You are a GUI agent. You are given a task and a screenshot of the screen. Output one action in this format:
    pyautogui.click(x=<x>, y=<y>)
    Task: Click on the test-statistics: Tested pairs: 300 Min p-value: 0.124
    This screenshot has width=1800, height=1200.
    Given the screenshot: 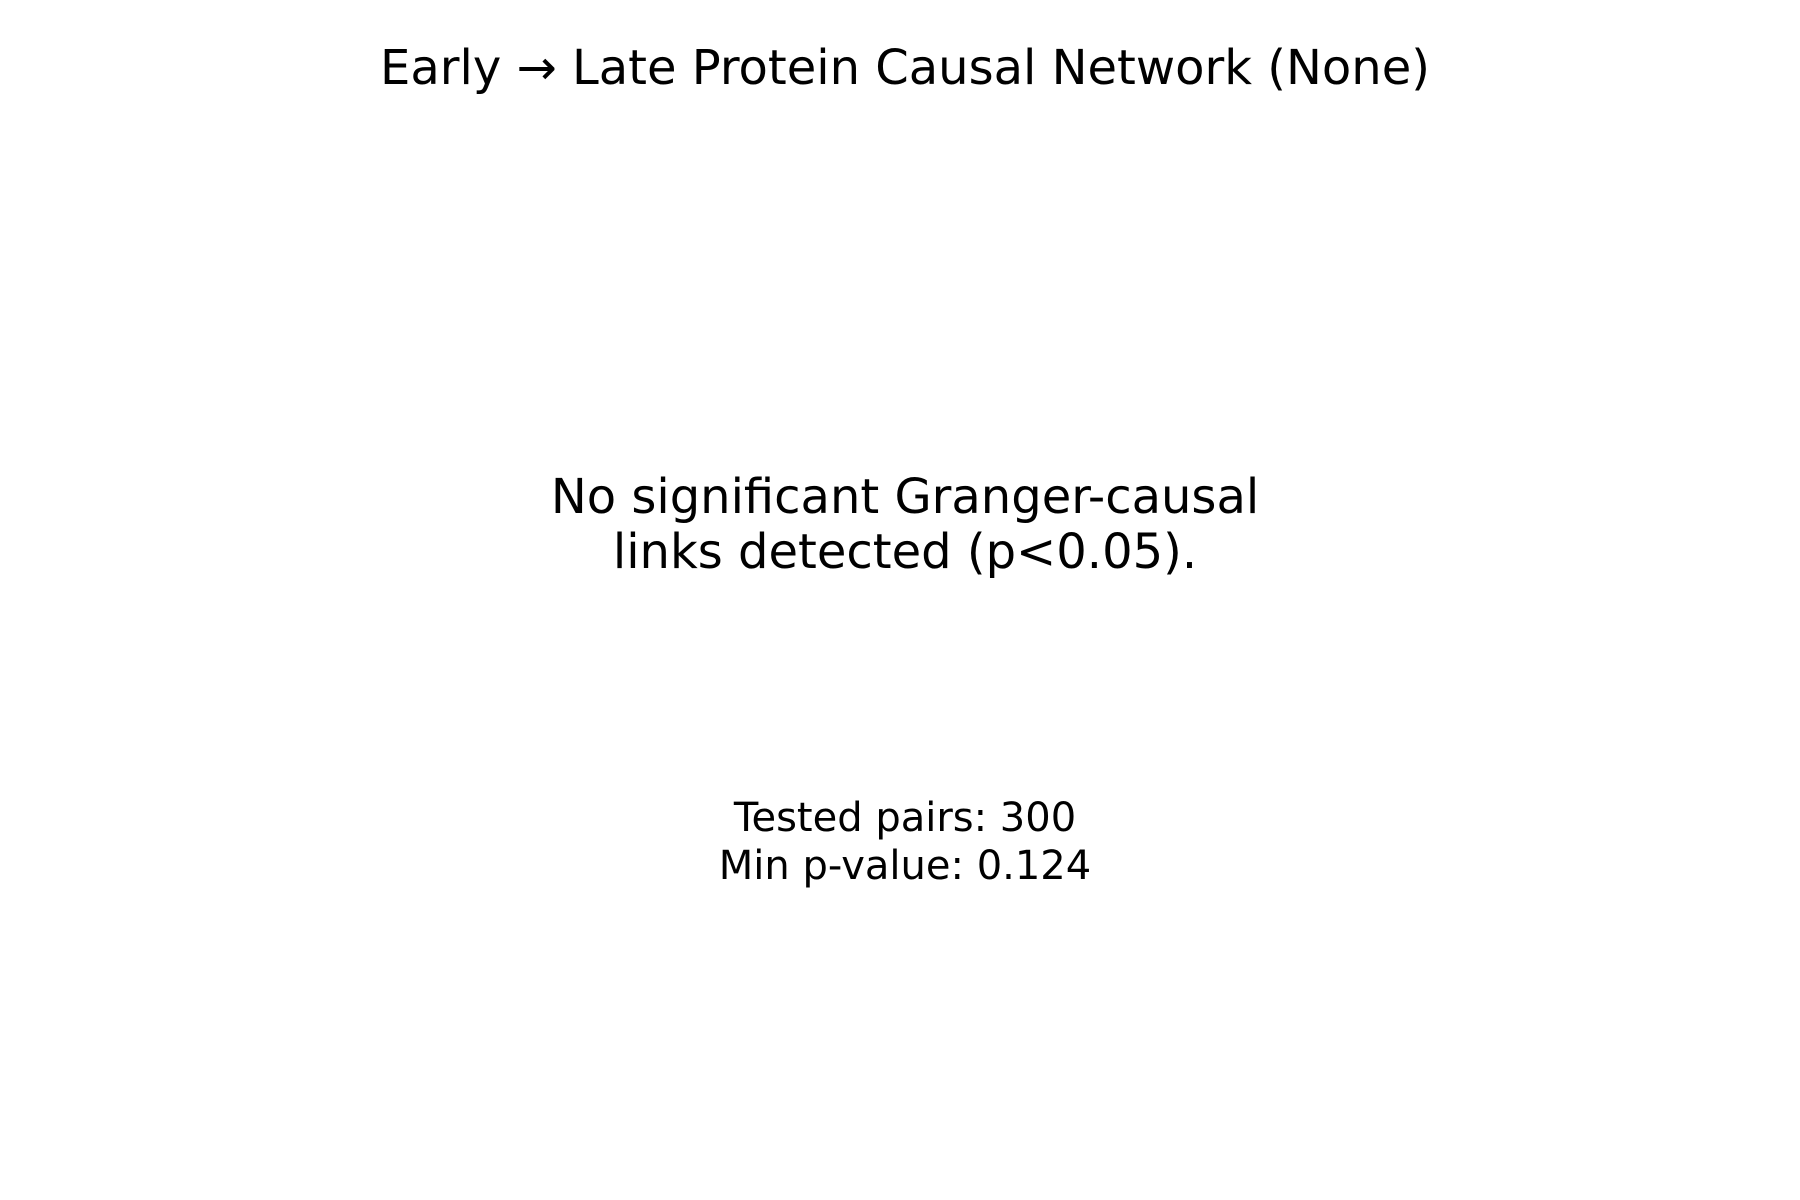 What is the action you would take?
    pyautogui.click(x=900, y=842)
    